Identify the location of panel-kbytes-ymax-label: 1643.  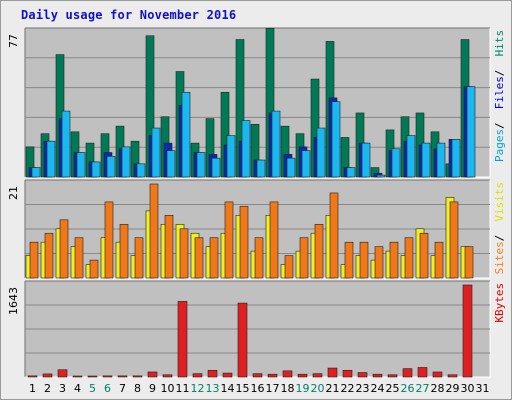
(13, 301).